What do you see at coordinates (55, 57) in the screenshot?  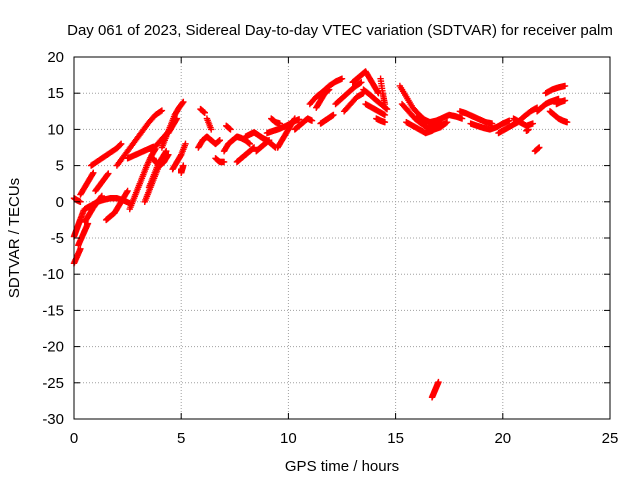 I see `y-tick-label: 20` at bounding box center [55, 57].